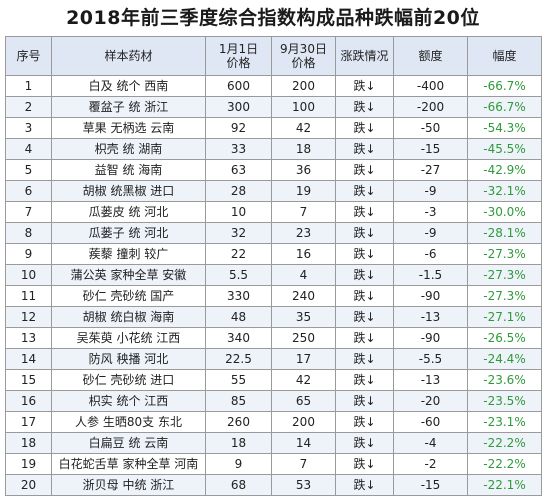 The height and width of the screenshot is (498, 546). I want to click on cell-price-sep30: 250, so click(303, 338).